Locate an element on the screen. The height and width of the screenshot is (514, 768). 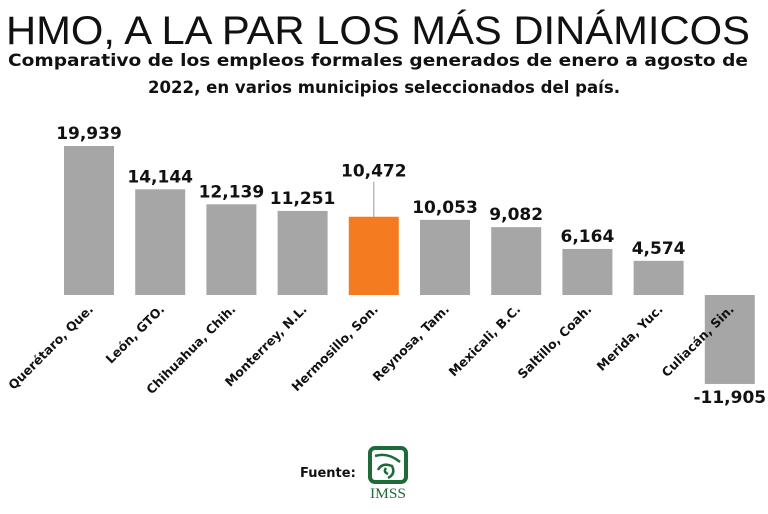
data-label-3: 11,251 is located at coordinates (303, 199).